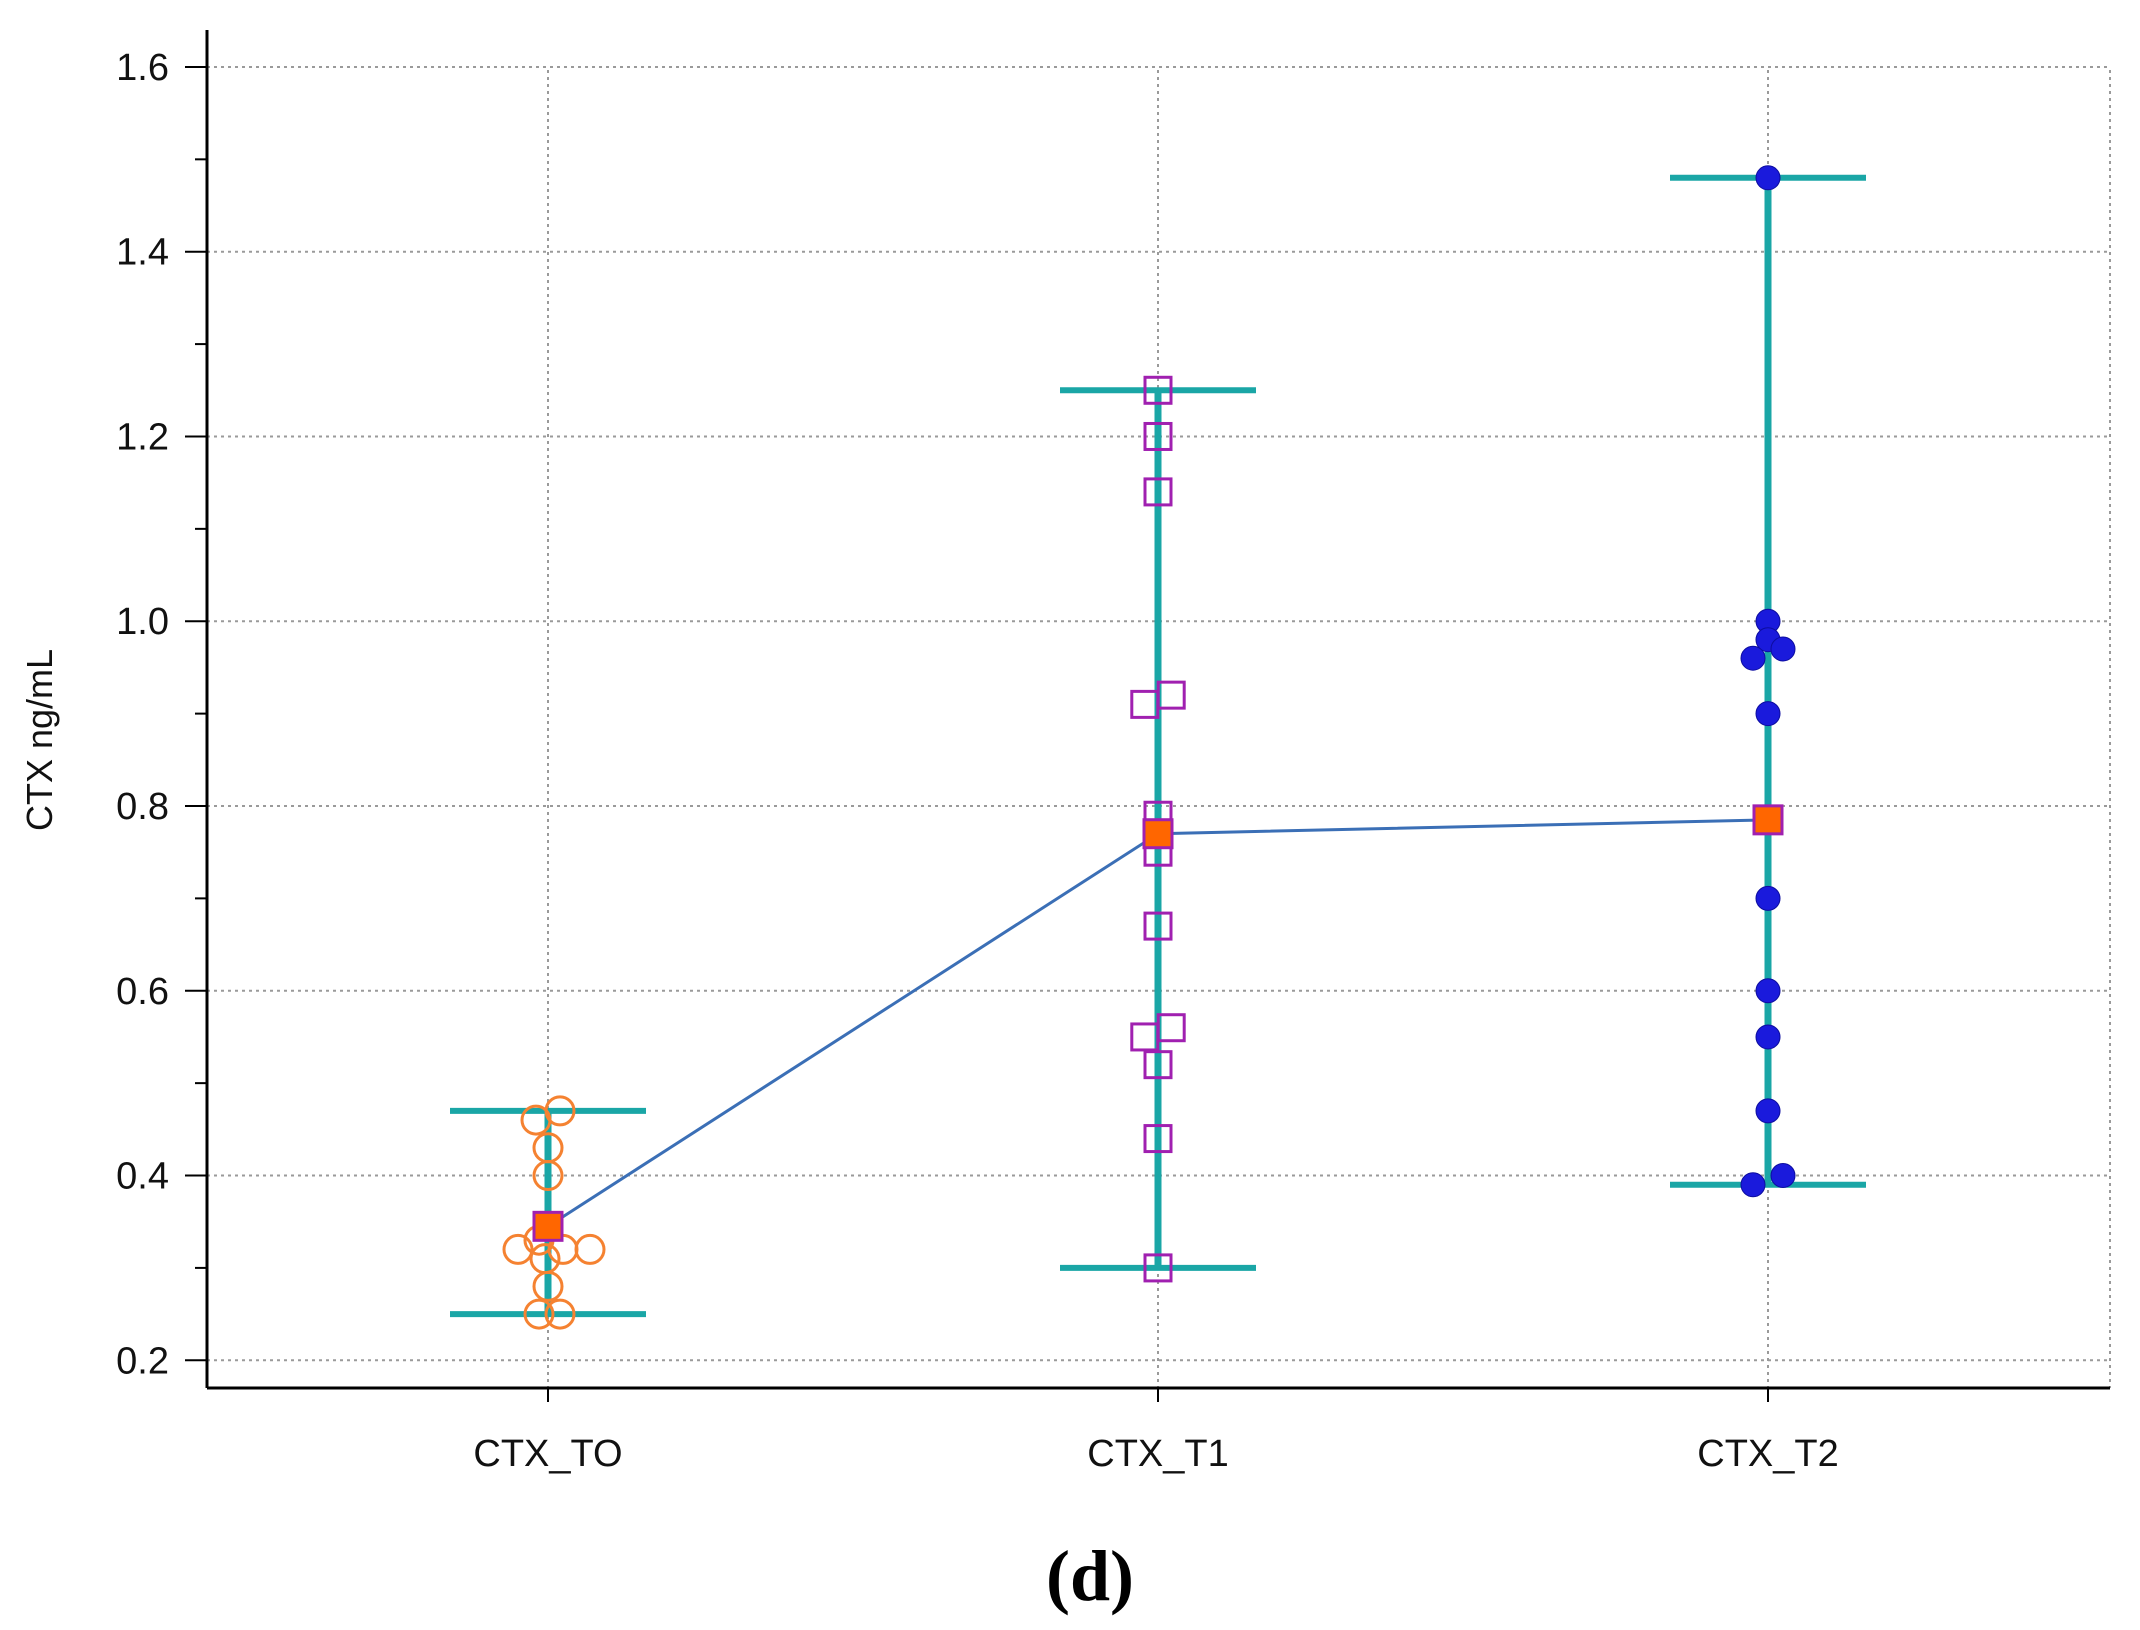 The width and height of the screenshot is (2140, 1630). What do you see at coordinates (1090, 1576) in the screenshot?
I see `panel-label: (d)` at bounding box center [1090, 1576].